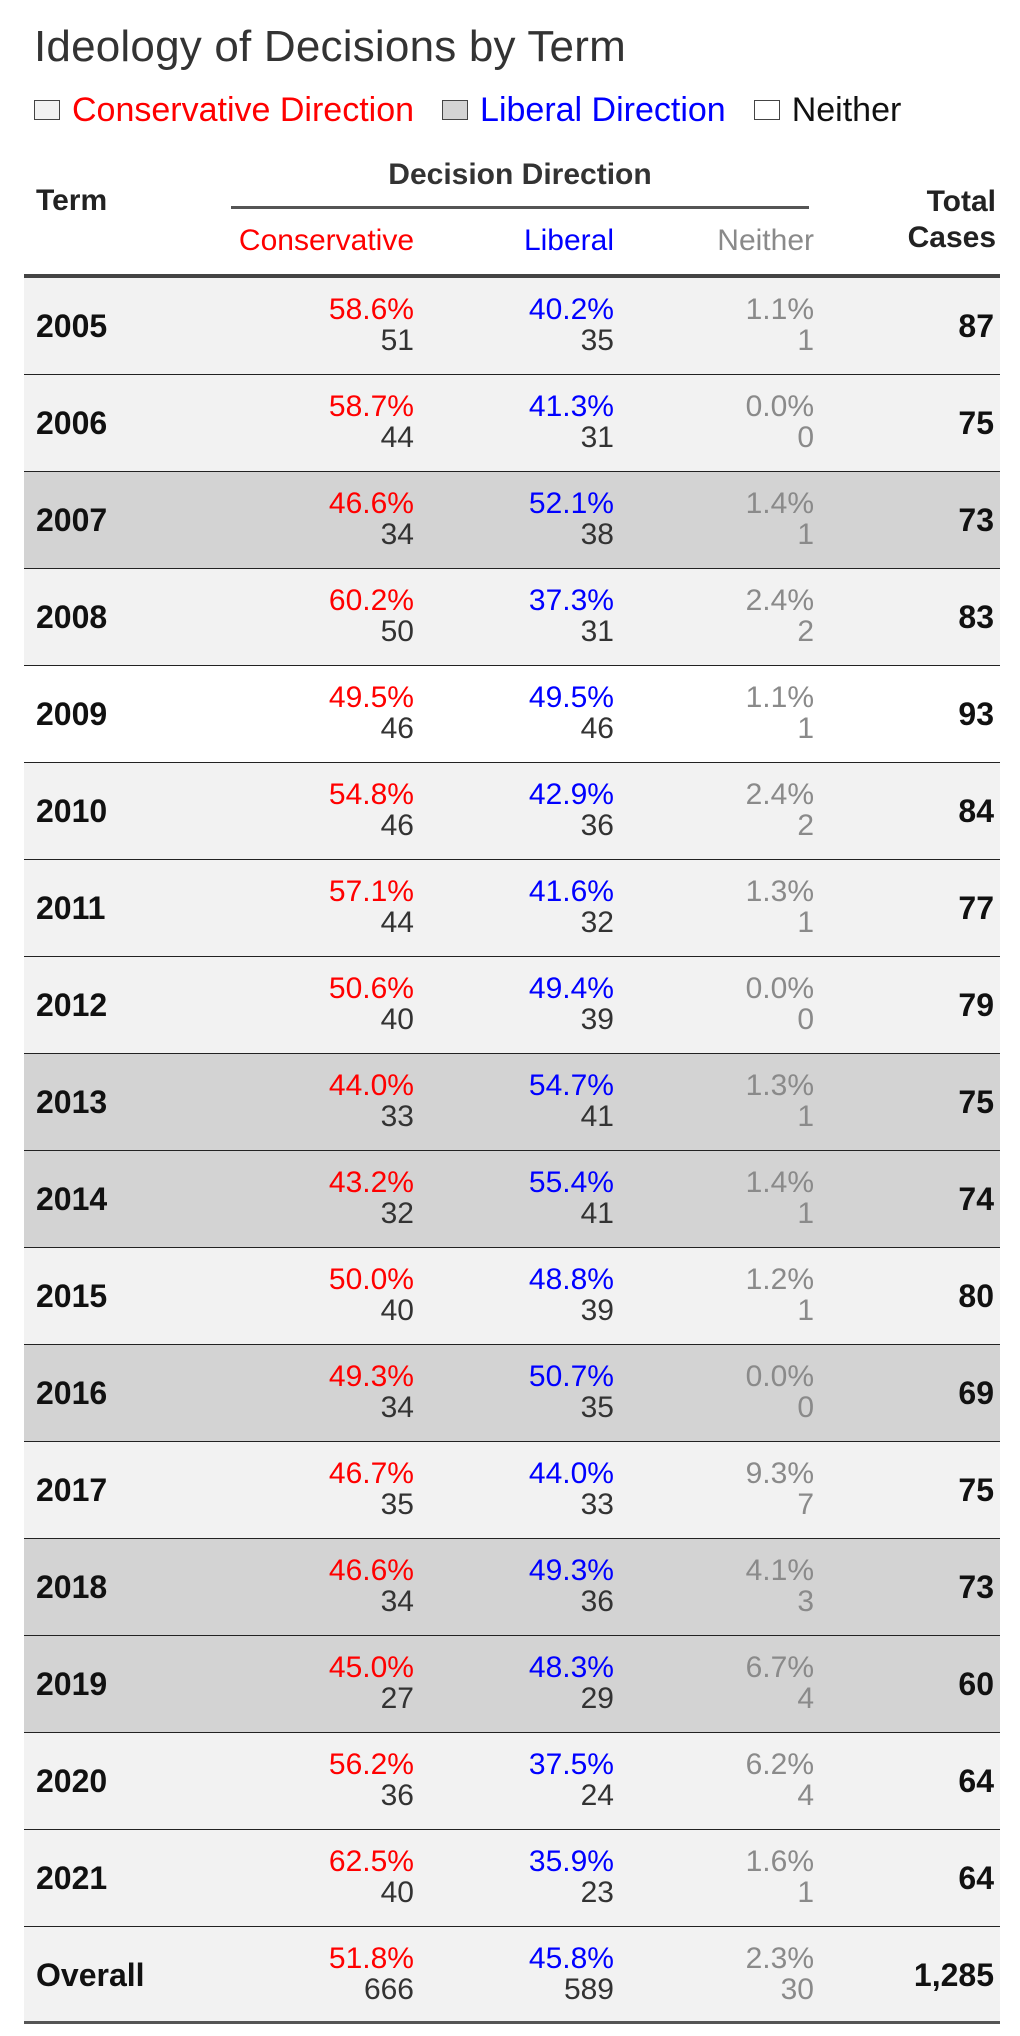 Image resolution: width=1020 pixels, height=2036 pixels. Describe the element at coordinates (512, 1587) in the screenshot. I see `table-row: 2018 46.6% 34 49.3% 36 4.1% 3 73` at that location.